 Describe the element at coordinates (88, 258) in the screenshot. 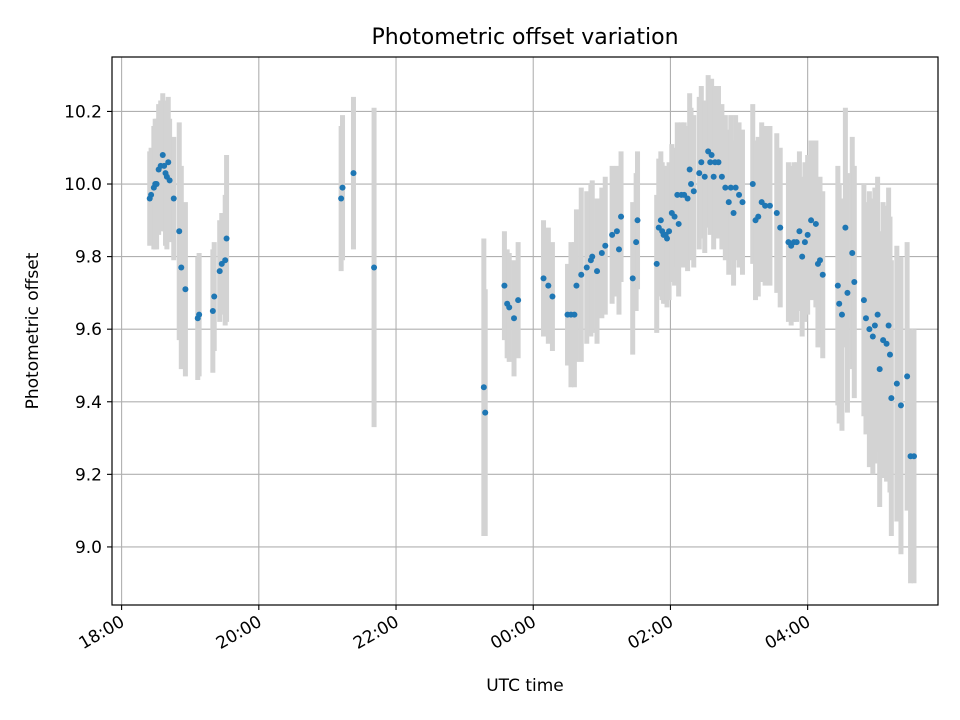

I see `y-tick-label: 9.8` at that location.